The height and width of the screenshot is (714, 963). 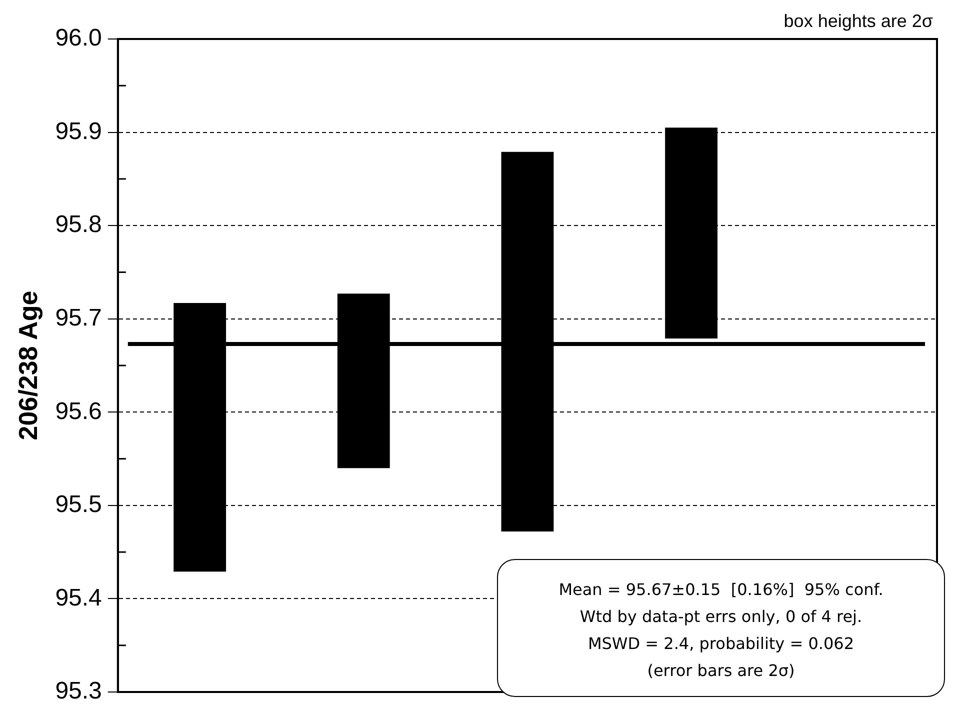 I want to click on y-tick-label: 95.9, so click(x=78, y=131).